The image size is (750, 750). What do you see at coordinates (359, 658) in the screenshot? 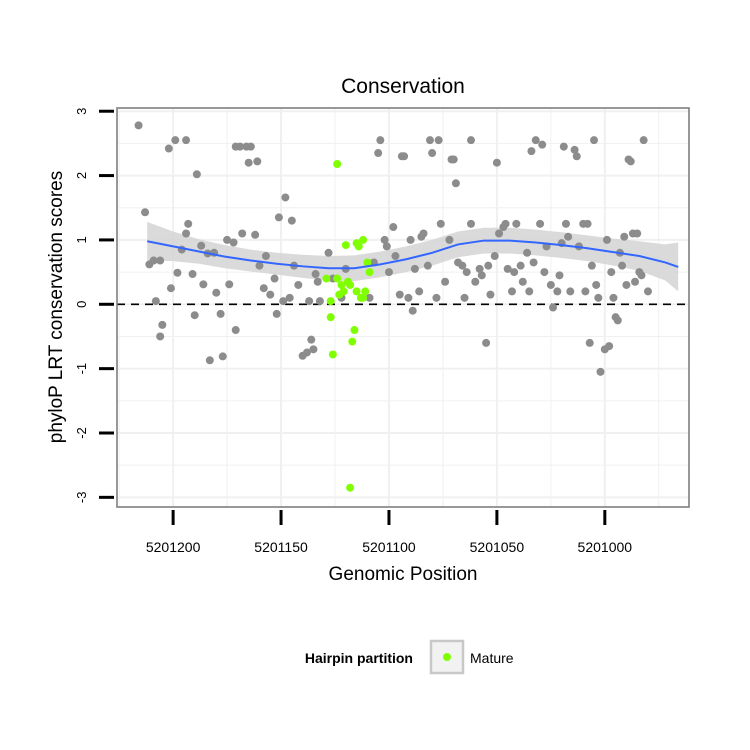
I see `legend-title: Hairpin partition` at bounding box center [359, 658].